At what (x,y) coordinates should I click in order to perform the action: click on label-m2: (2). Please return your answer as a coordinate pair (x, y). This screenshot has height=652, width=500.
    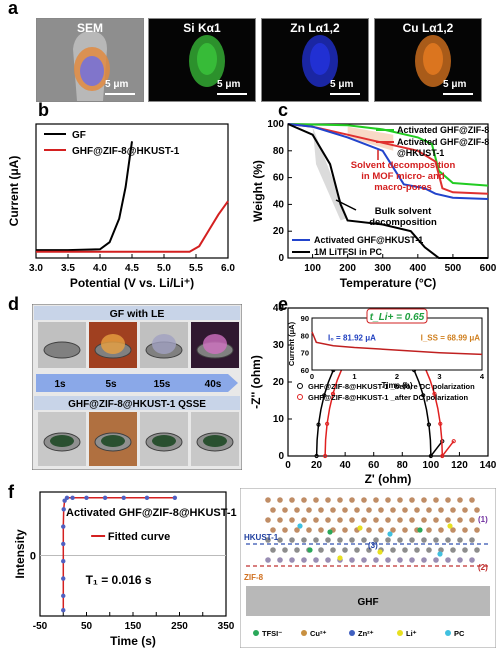
    Looking at the image, I should click on (483, 567).